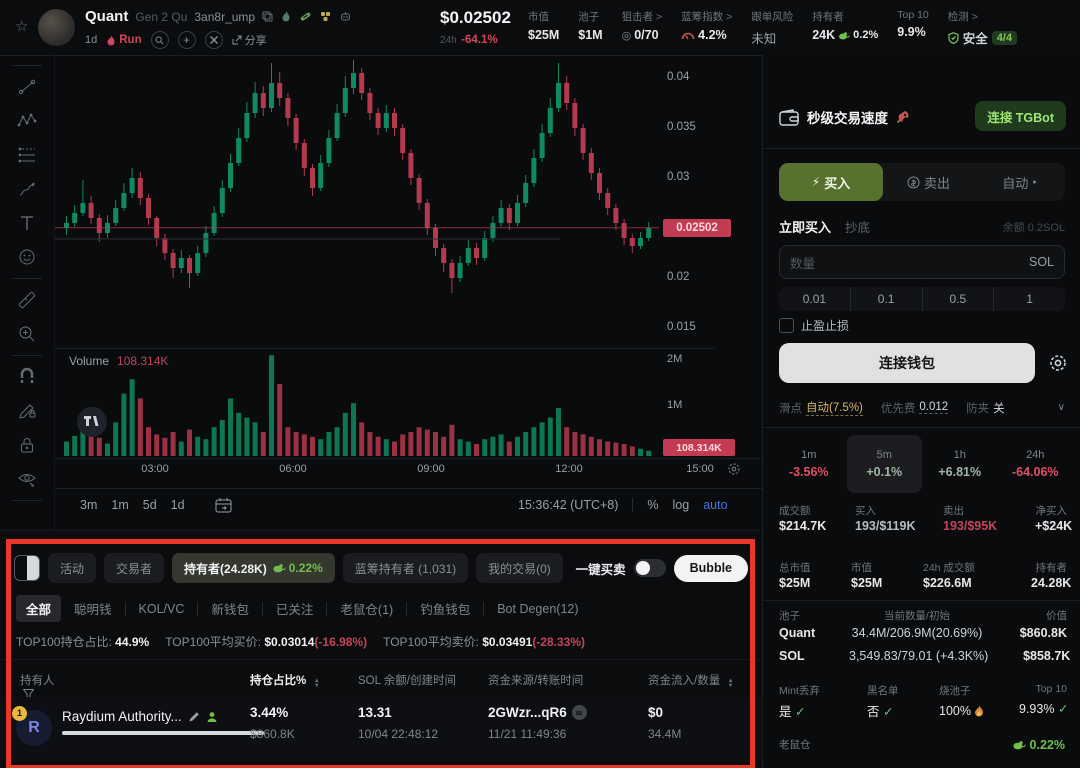 Image resolution: width=1080 pixels, height=768 pixels. Describe the element at coordinates (27, 479) in the screenshot. I see `hide-drawings-tool-icon` at that location.